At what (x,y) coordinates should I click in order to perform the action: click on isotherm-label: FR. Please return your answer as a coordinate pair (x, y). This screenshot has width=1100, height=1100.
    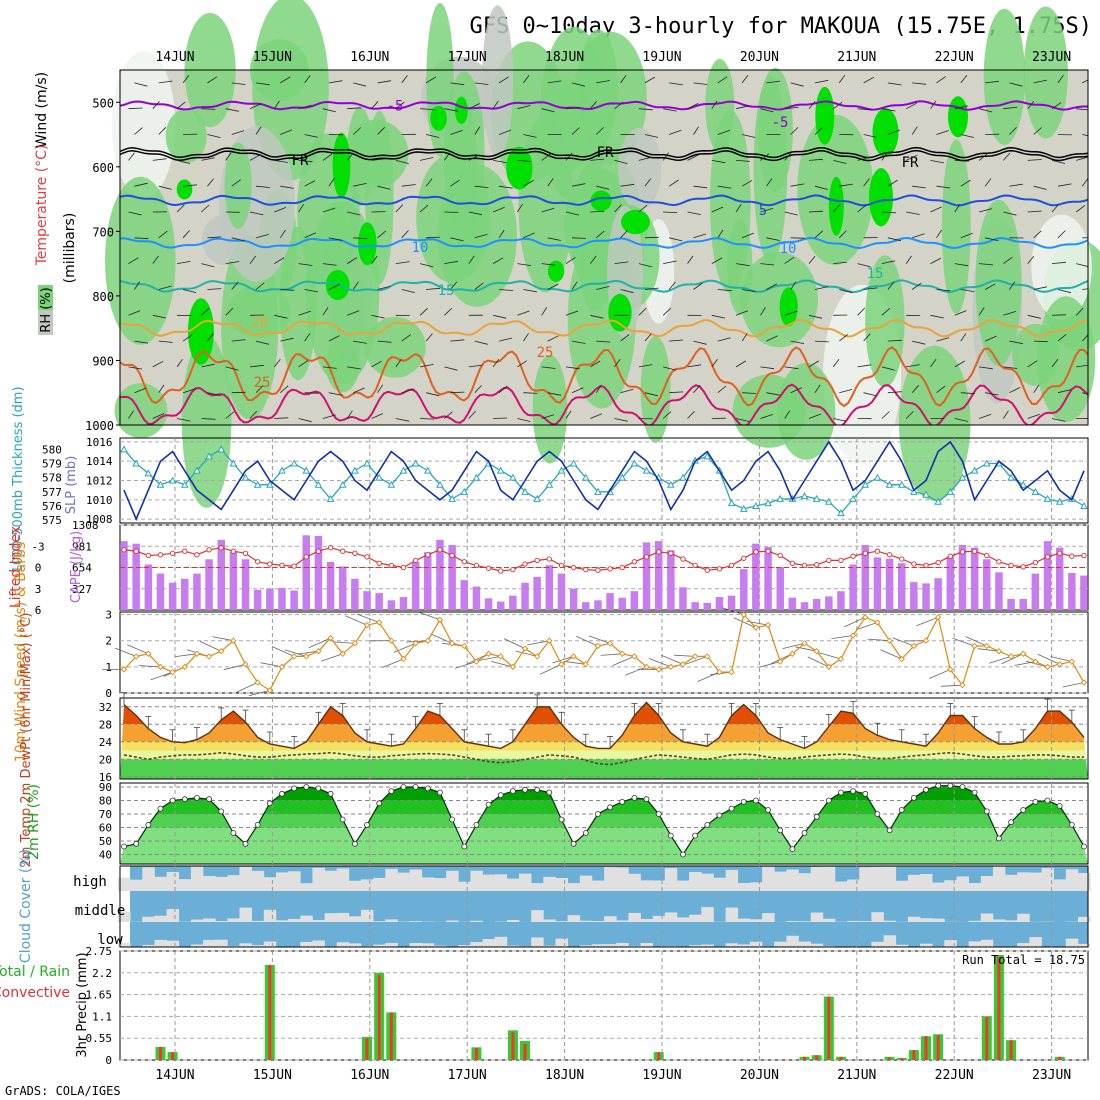
    Looking at the image, I should click on (605, 153).